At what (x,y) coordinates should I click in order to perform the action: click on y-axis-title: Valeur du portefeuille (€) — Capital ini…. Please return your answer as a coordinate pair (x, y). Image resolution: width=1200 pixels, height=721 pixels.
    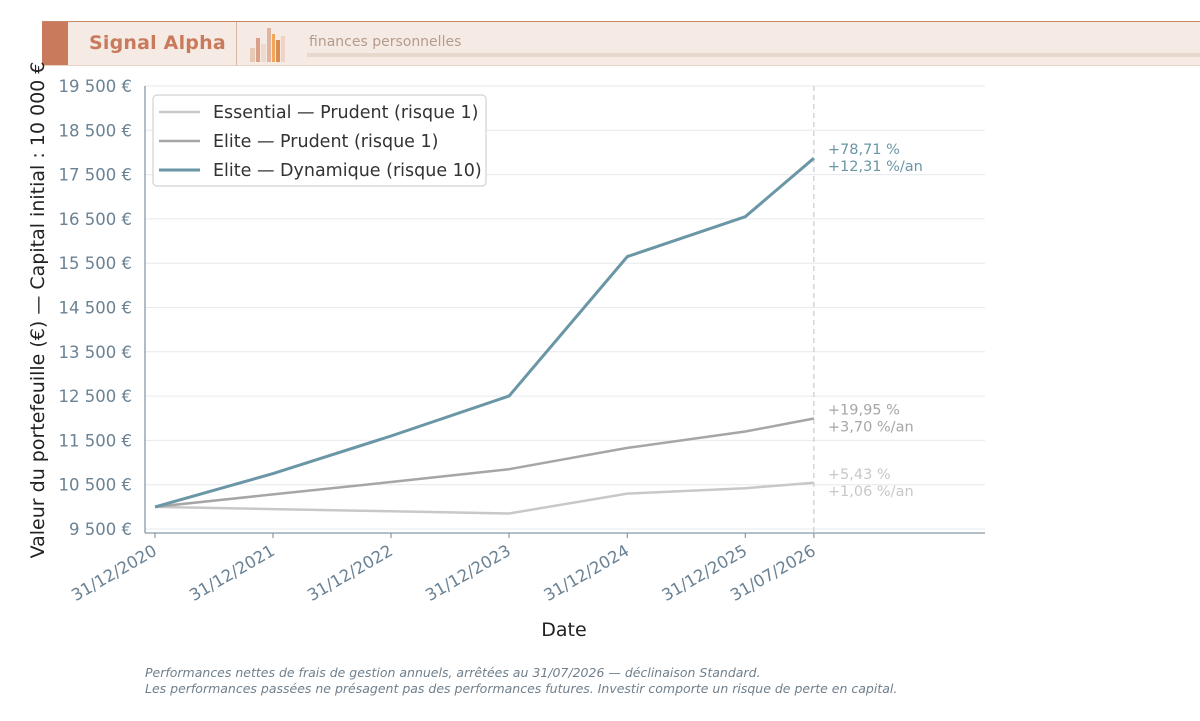
    Looking at the image, I should click on (38, 310).